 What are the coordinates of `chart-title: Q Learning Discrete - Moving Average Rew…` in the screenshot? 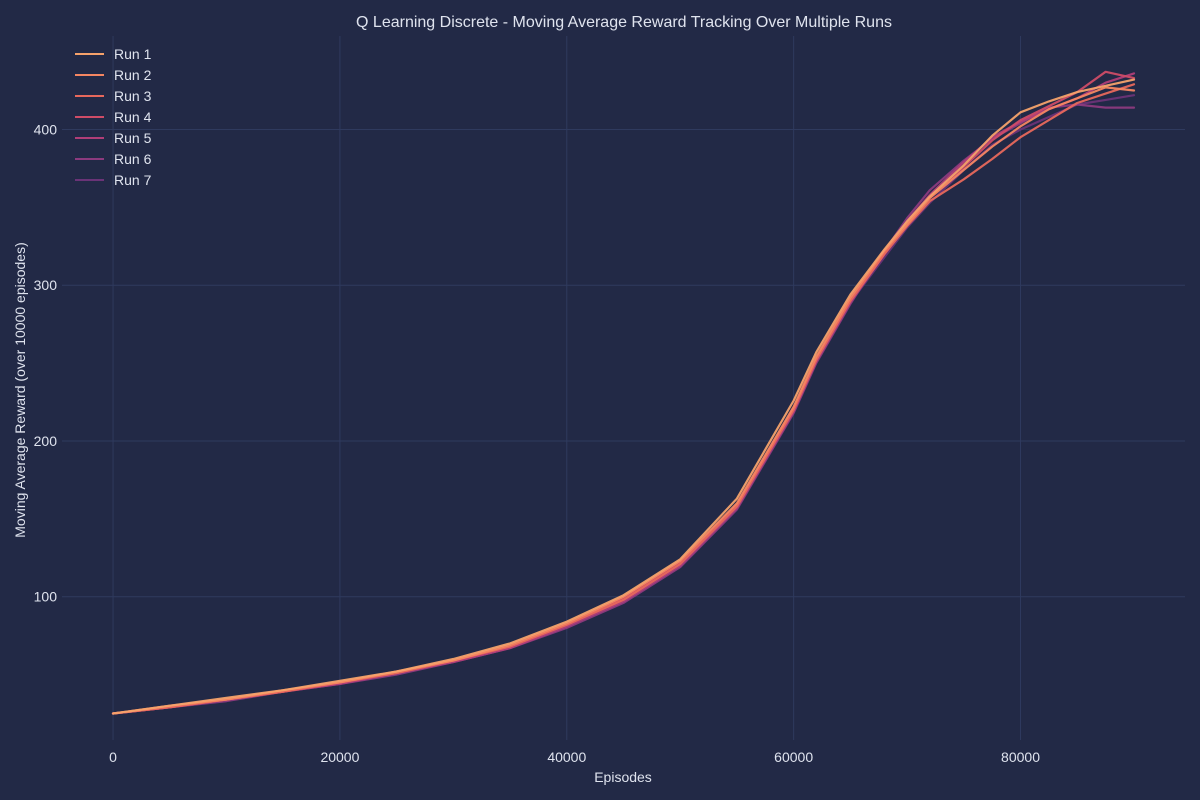 It's located at (624, 22).